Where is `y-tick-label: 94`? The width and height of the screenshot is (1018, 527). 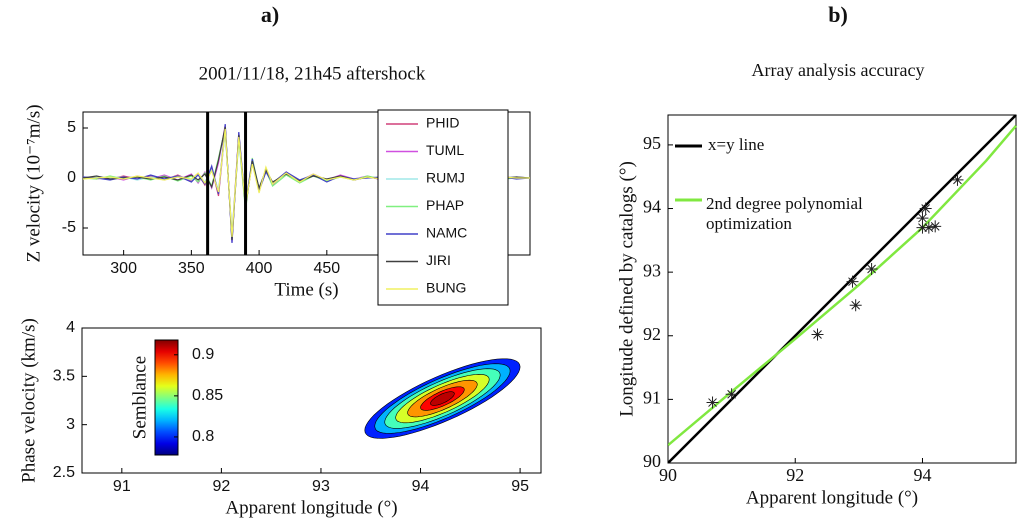 y-tick-label: 94 is located at coordinates (652, 207).